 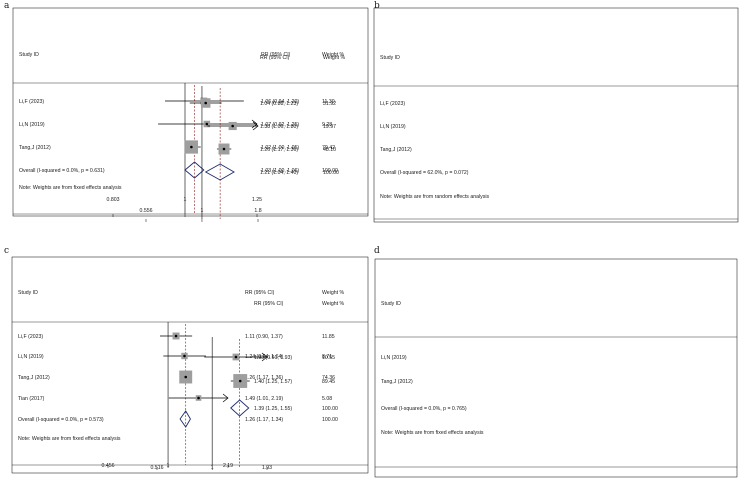 I want to click on study-weight-text: 31.92, so click(x=329, y=104).